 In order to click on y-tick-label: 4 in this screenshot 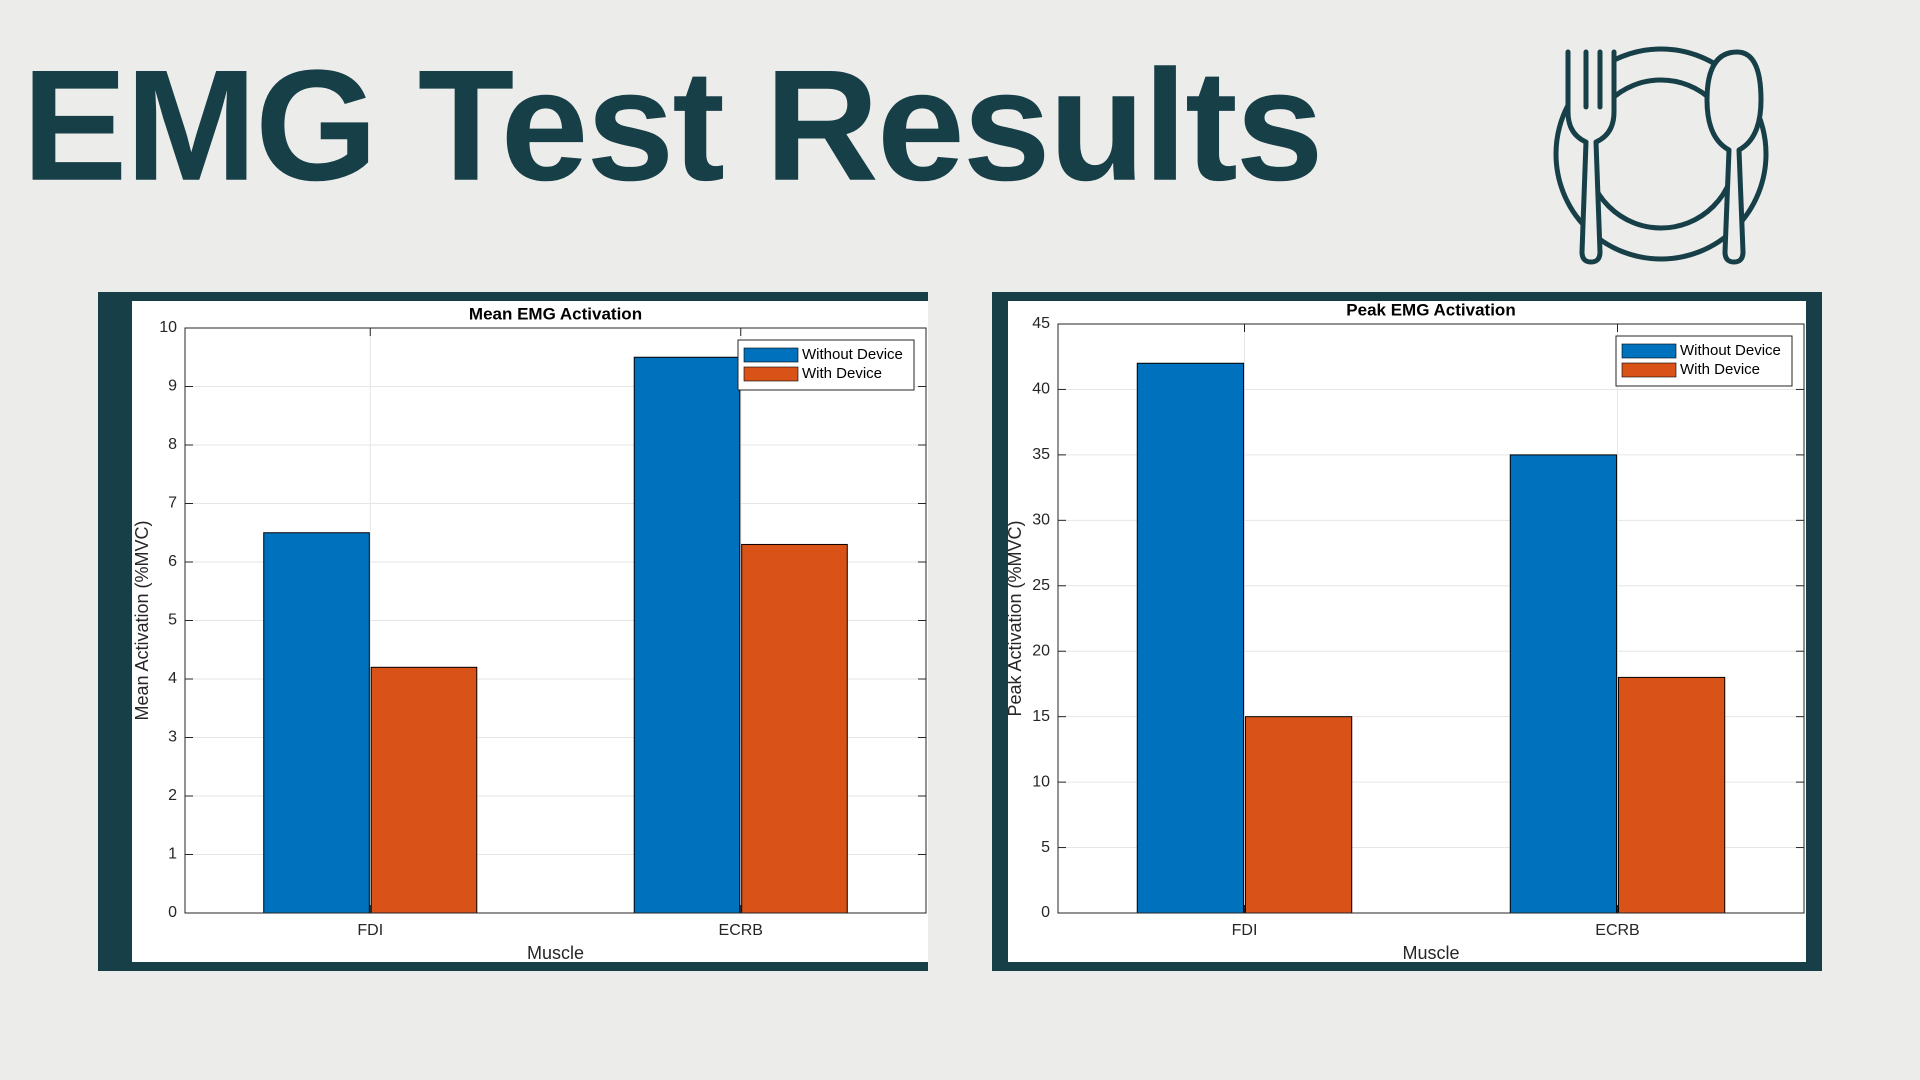, I will do `click(172, 678)`.